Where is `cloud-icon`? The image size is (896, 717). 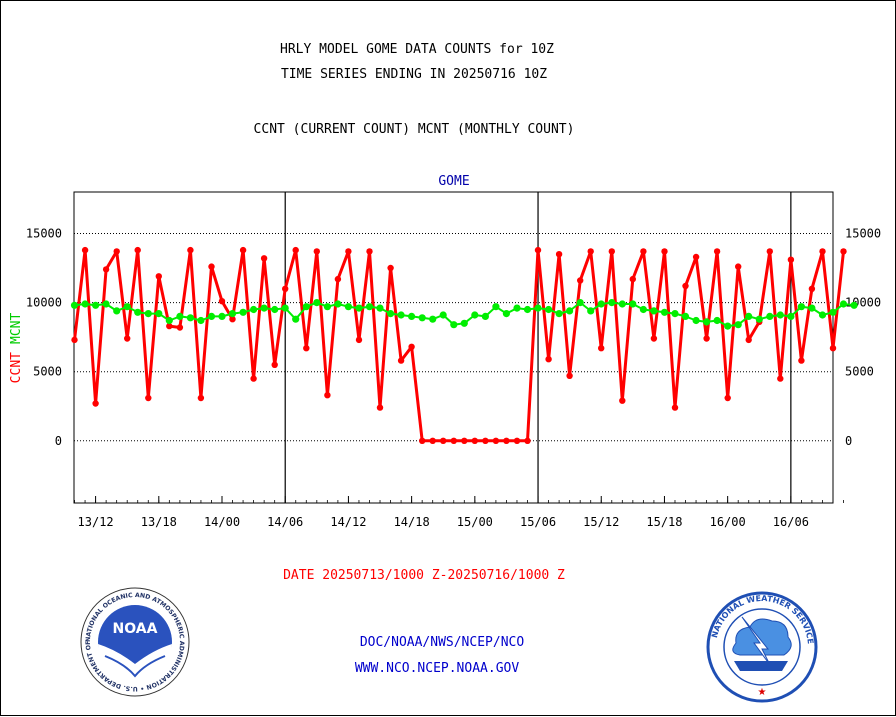
cloud-icon is located at coordinates (762, 637).